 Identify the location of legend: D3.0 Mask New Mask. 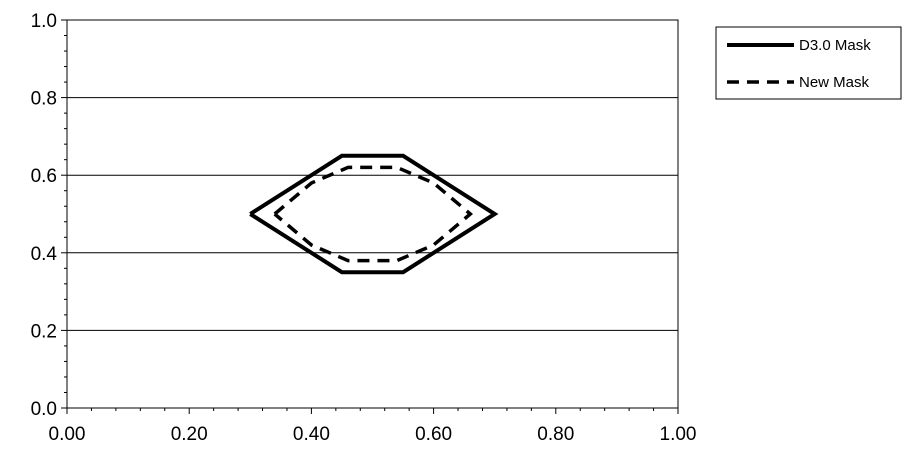
(808, 63).